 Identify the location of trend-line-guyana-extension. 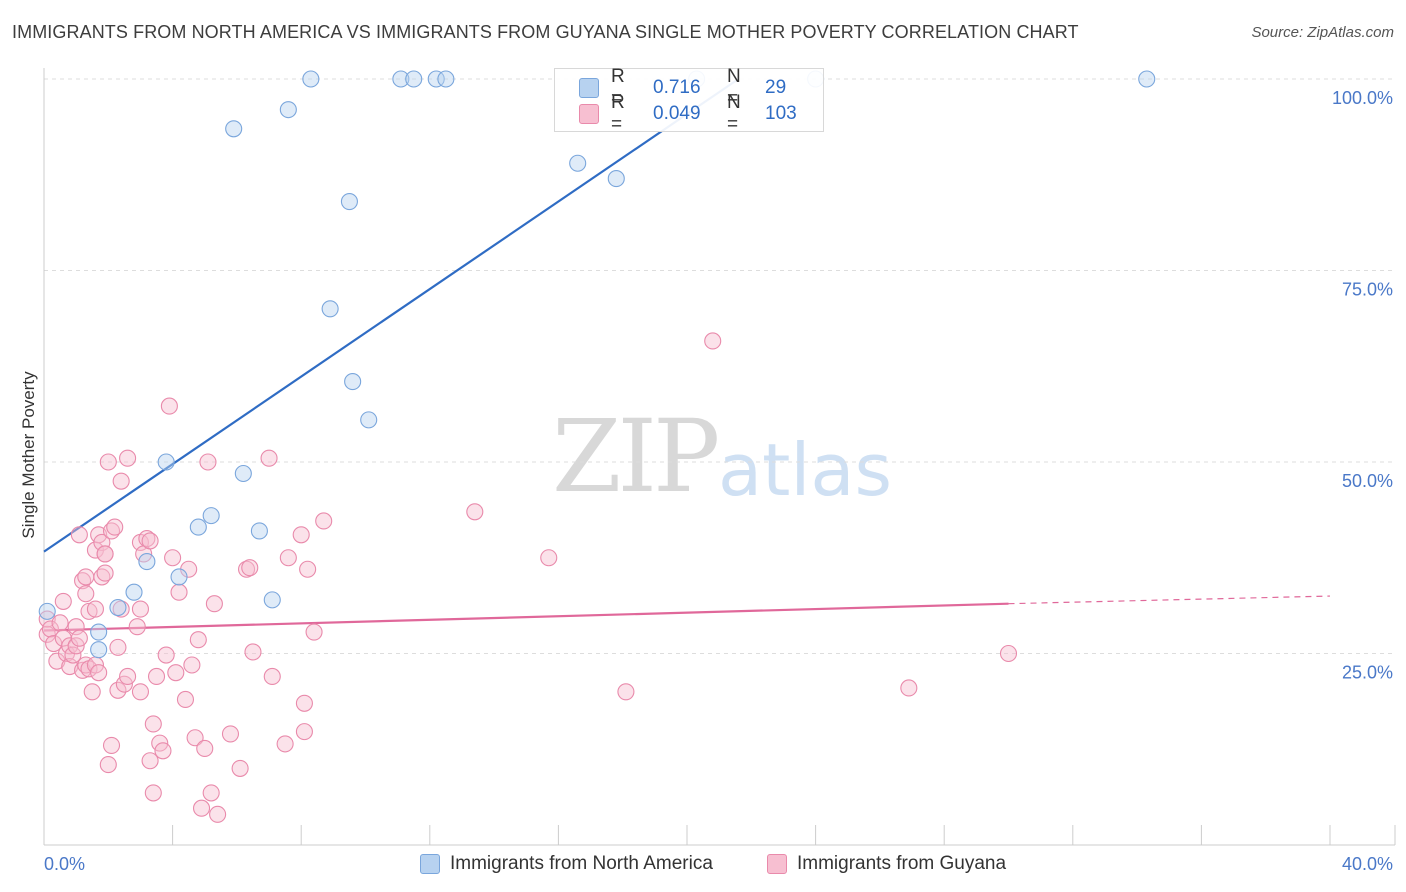
(1169, 600).